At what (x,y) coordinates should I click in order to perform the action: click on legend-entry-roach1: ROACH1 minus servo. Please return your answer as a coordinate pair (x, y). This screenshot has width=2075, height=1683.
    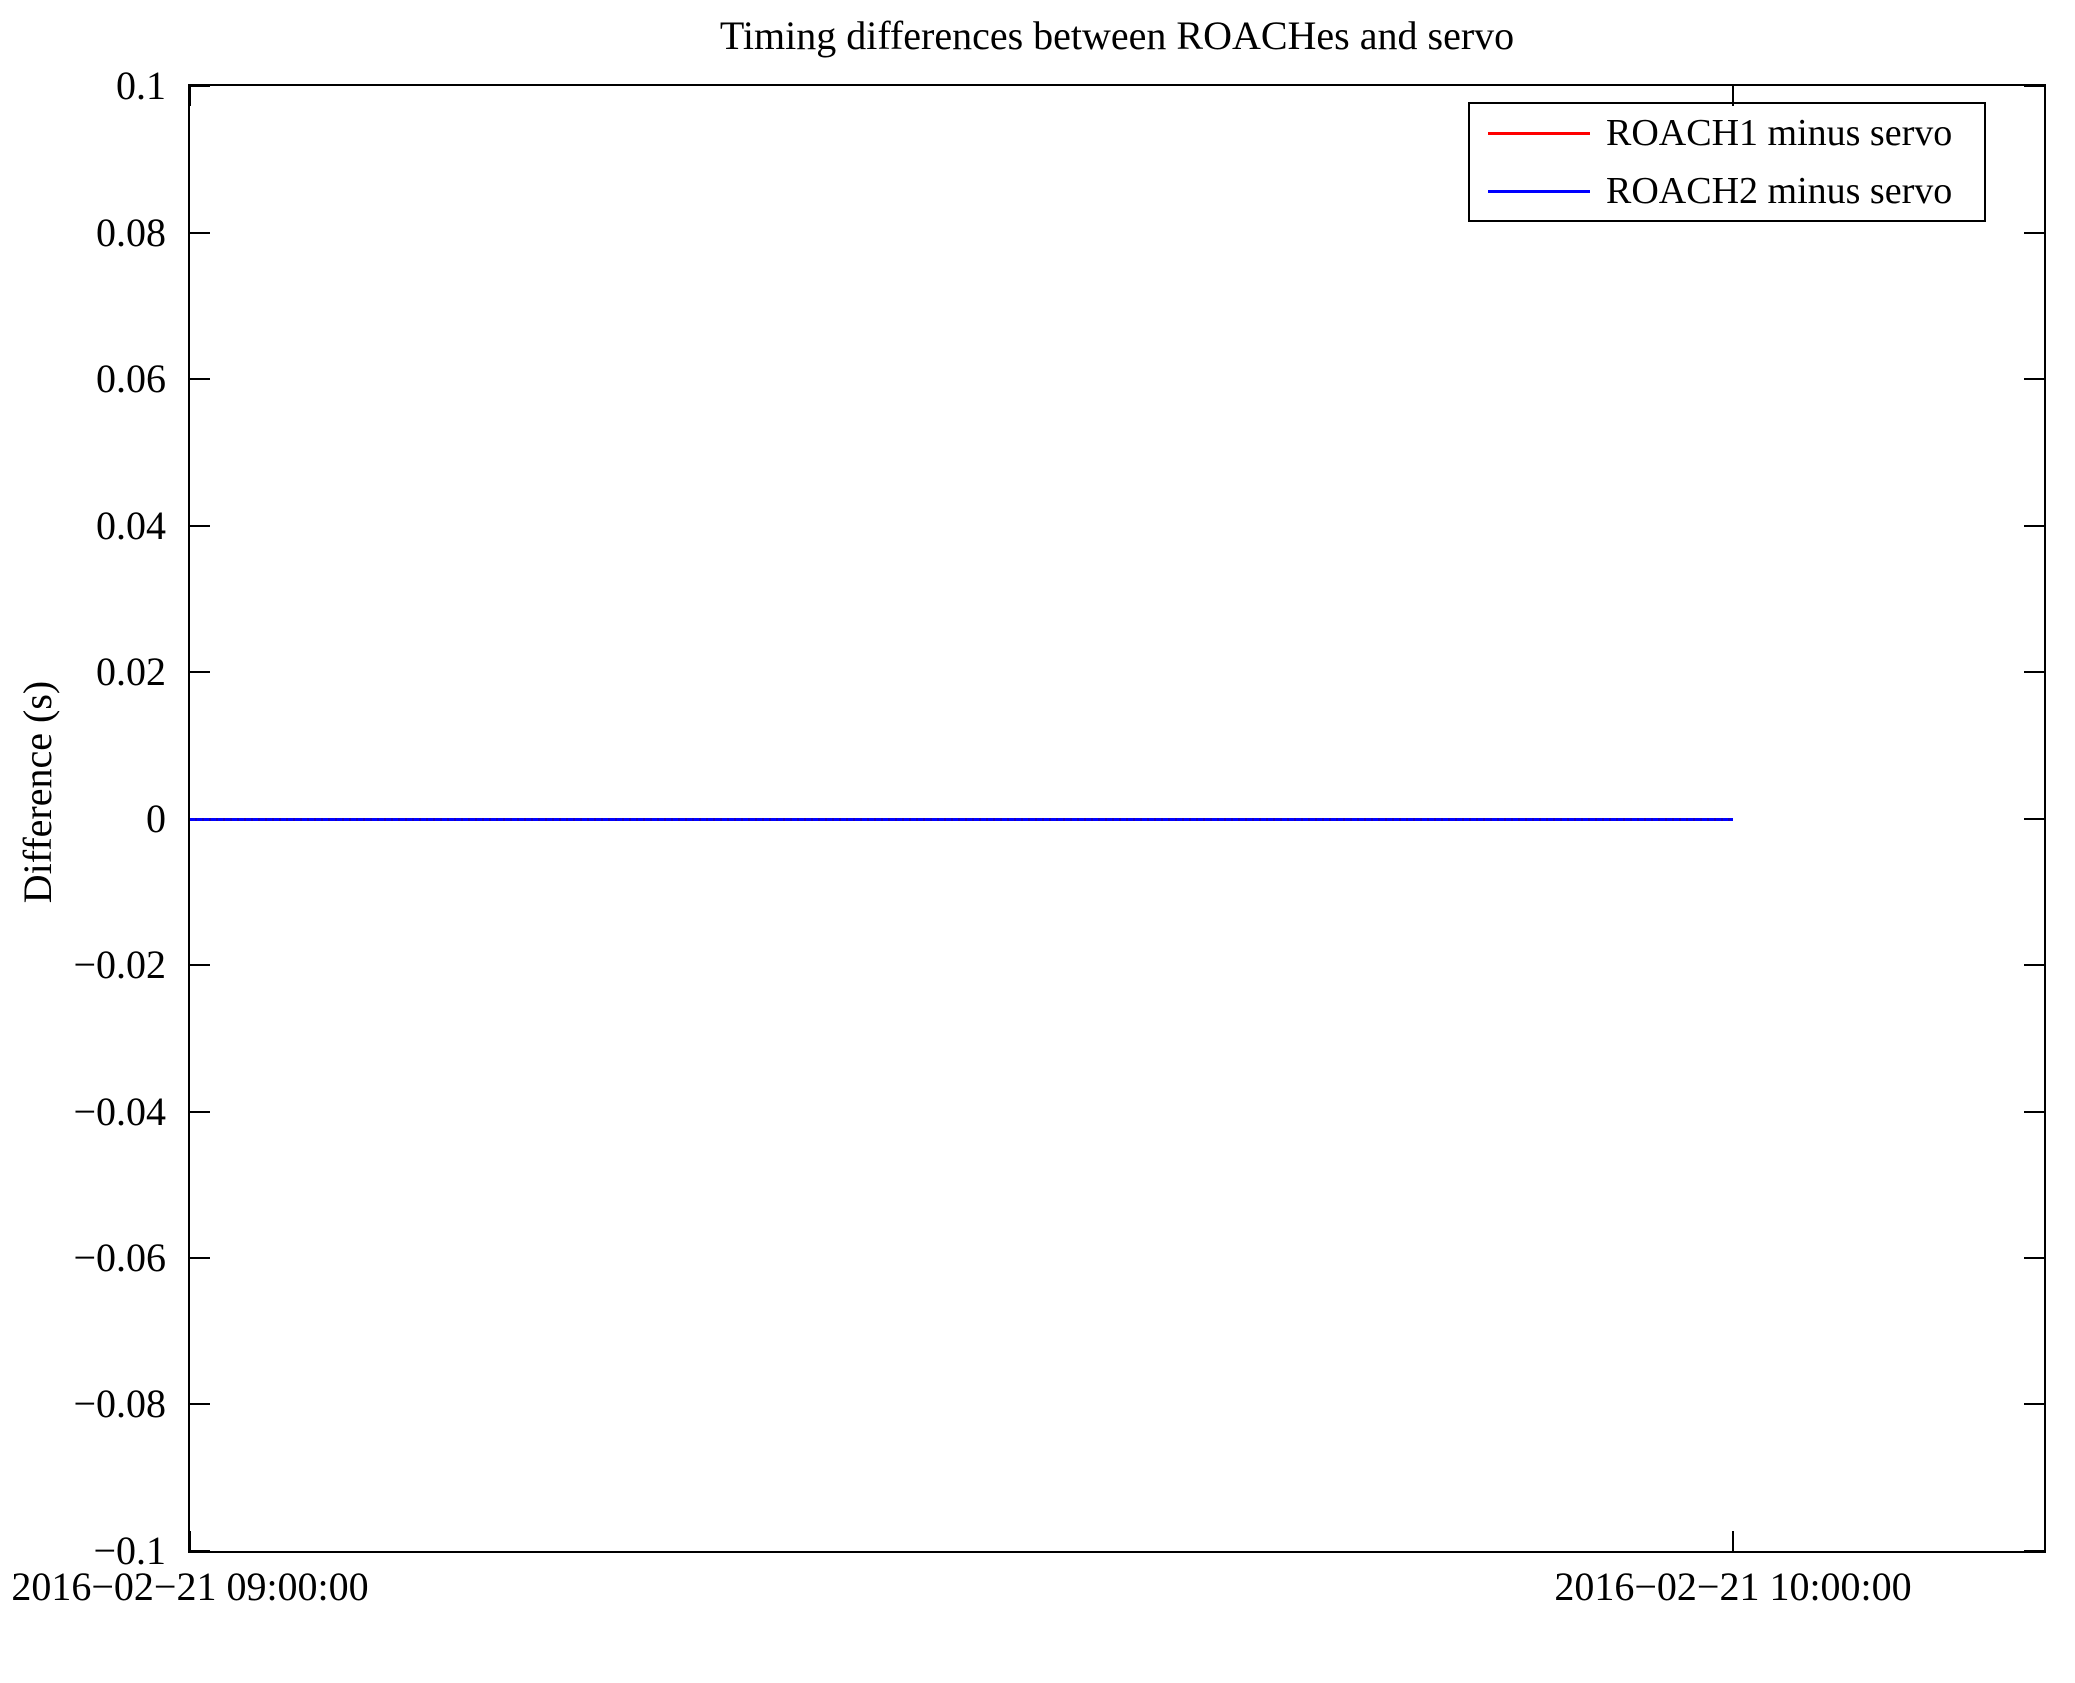
    Looking at the image, I should click on (1727, 133).